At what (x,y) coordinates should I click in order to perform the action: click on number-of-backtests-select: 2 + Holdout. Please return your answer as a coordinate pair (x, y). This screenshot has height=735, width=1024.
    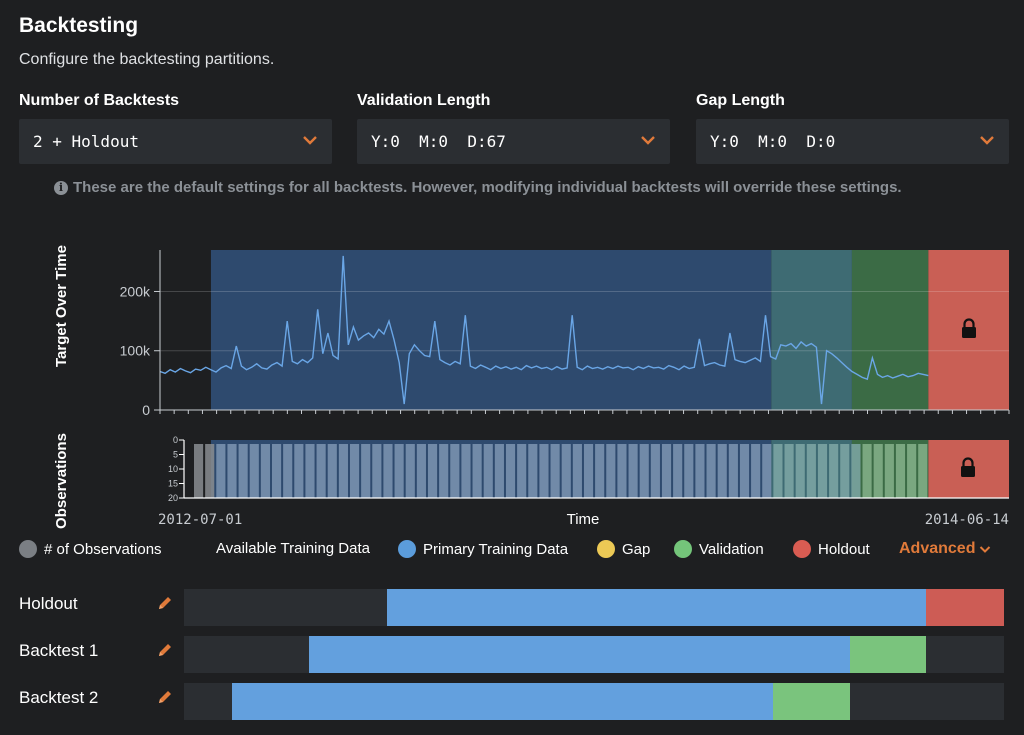
    Looking at the image, I should click on (175, 141).